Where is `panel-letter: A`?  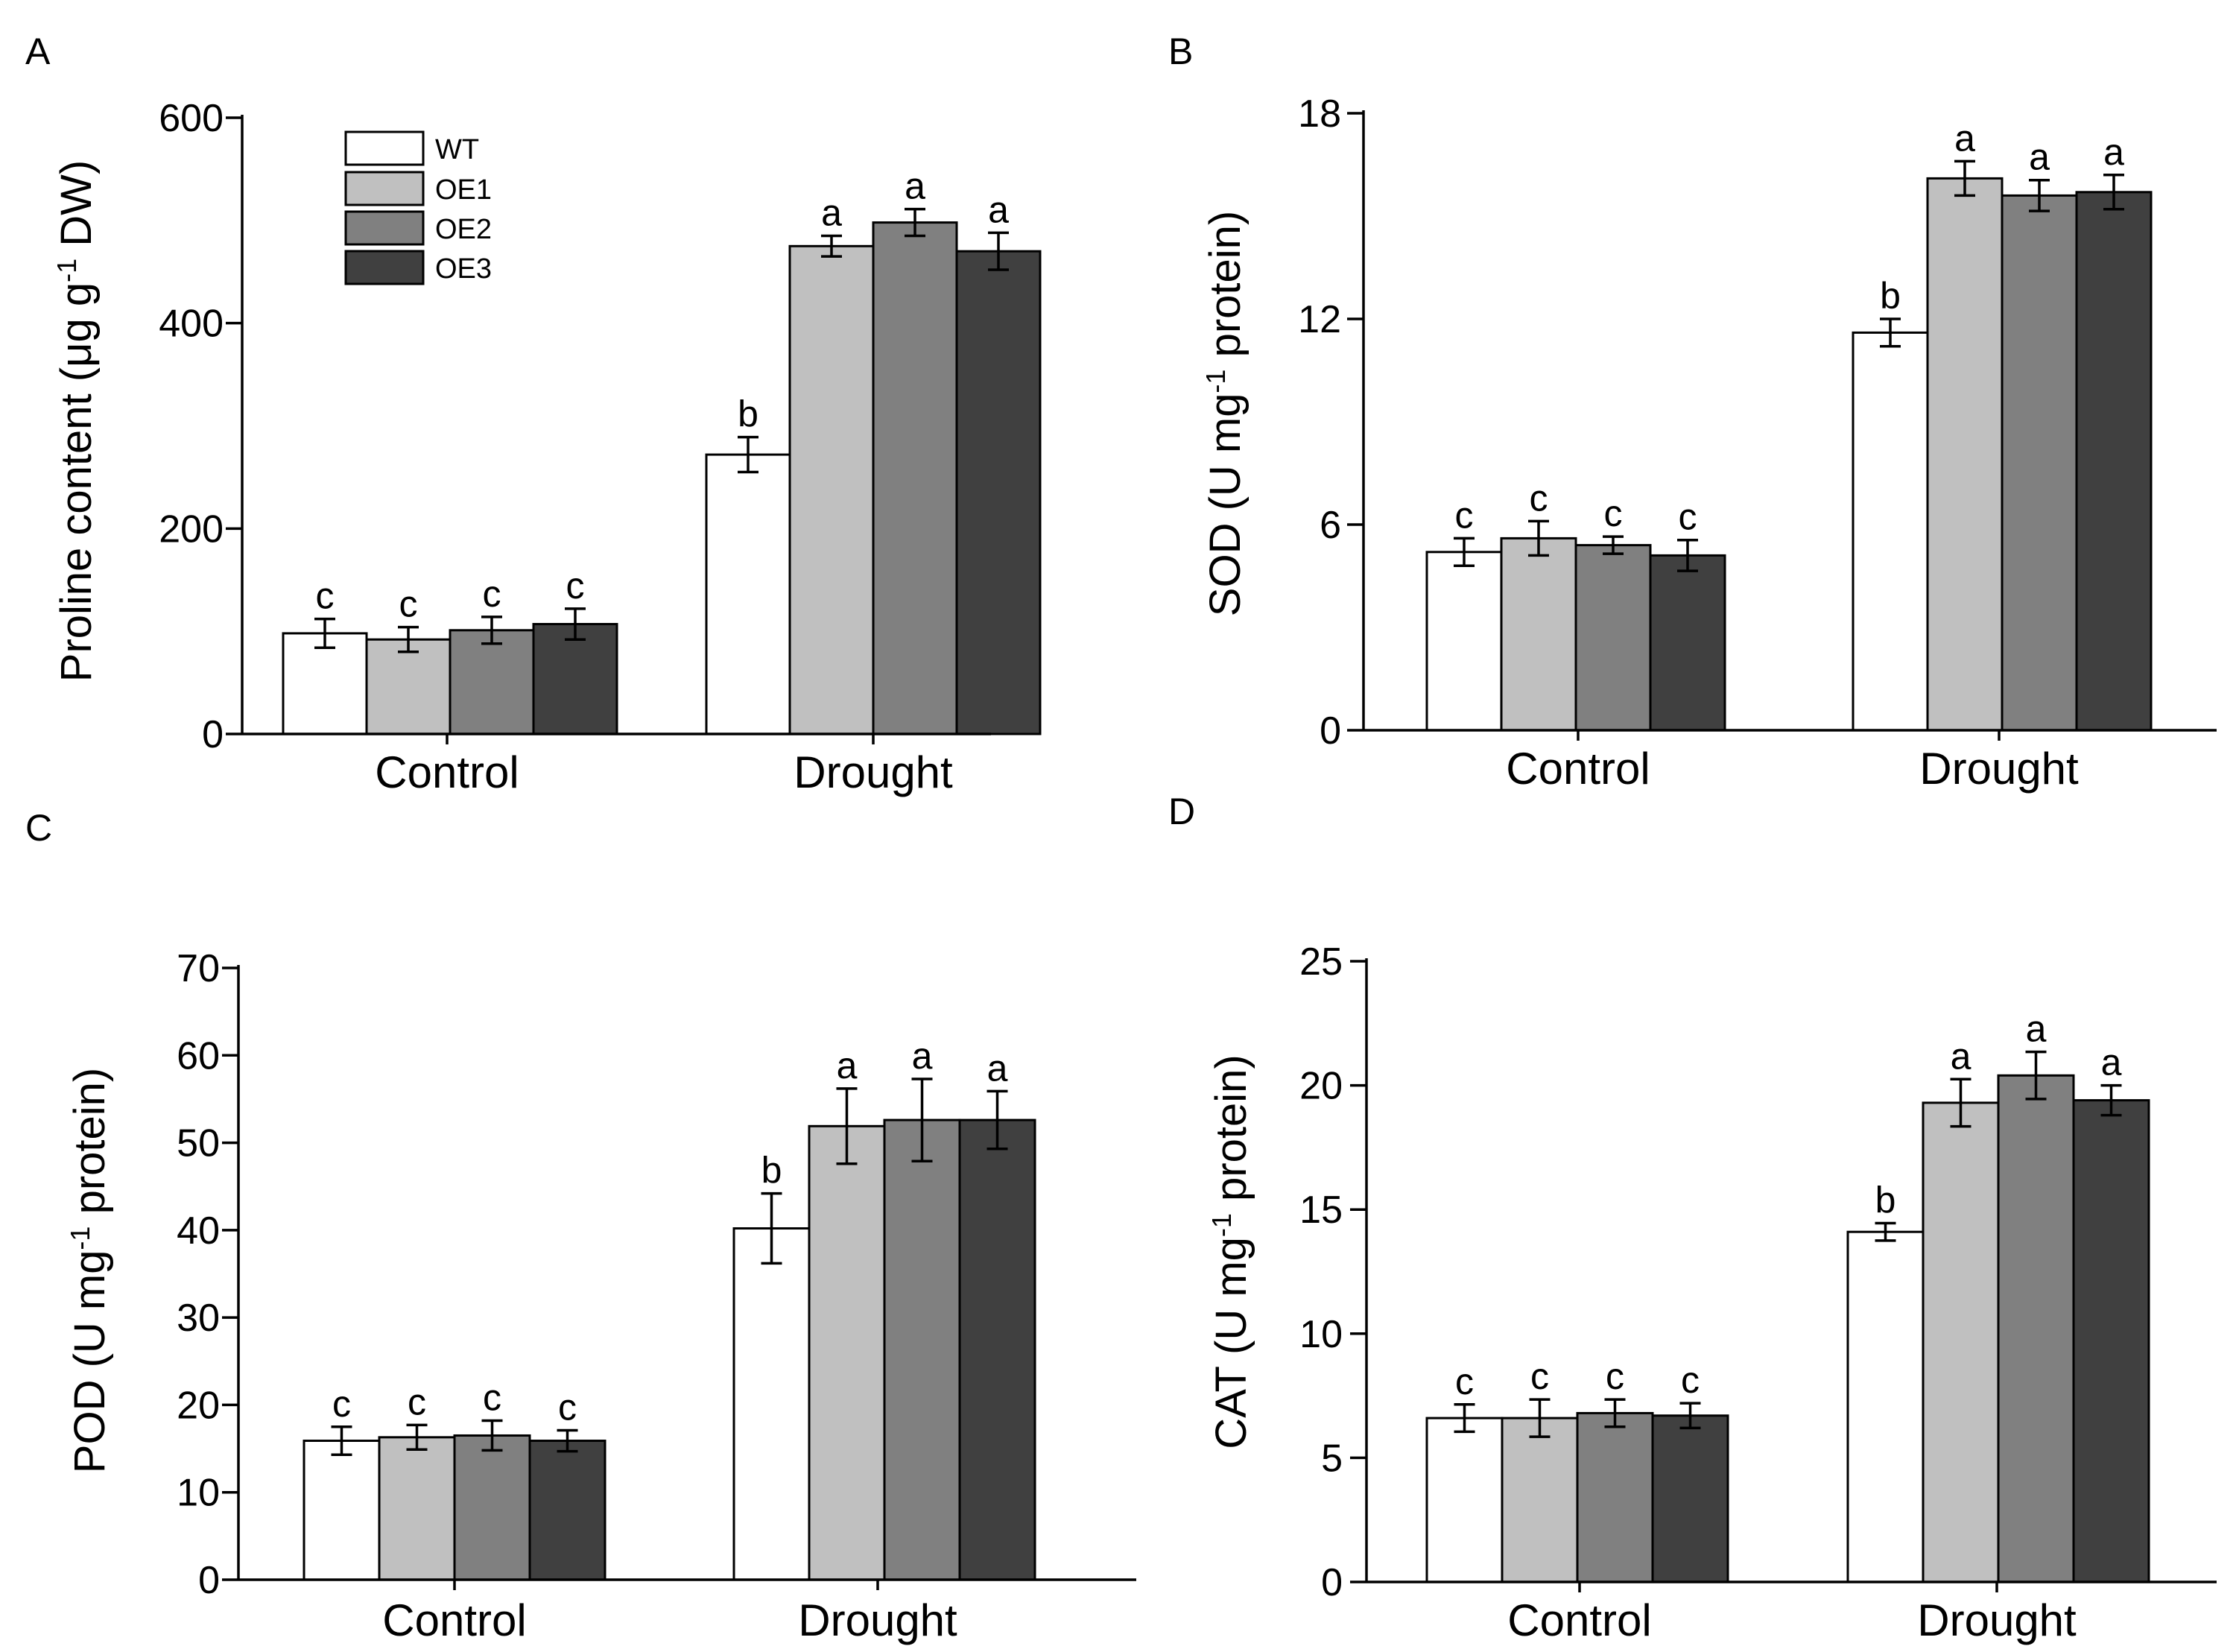
panel-letter: A is located at coordinates (38, 52).